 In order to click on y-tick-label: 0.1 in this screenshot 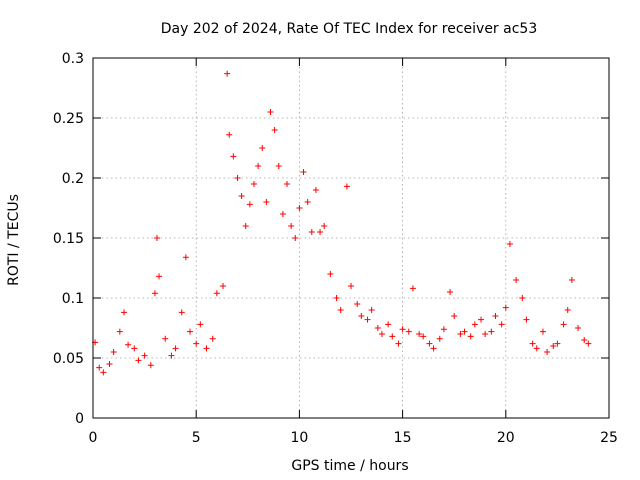, I will do `click(73, 299)`.